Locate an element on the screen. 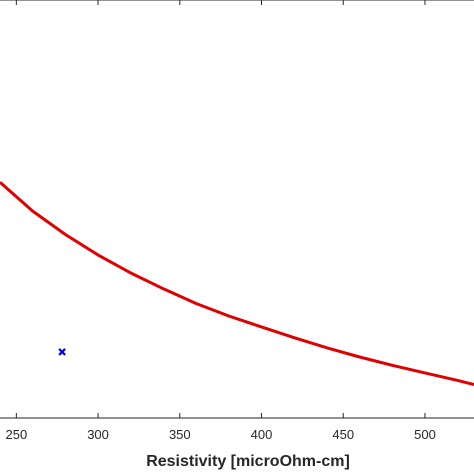  scatter-point is located at coordinates (62, 352).